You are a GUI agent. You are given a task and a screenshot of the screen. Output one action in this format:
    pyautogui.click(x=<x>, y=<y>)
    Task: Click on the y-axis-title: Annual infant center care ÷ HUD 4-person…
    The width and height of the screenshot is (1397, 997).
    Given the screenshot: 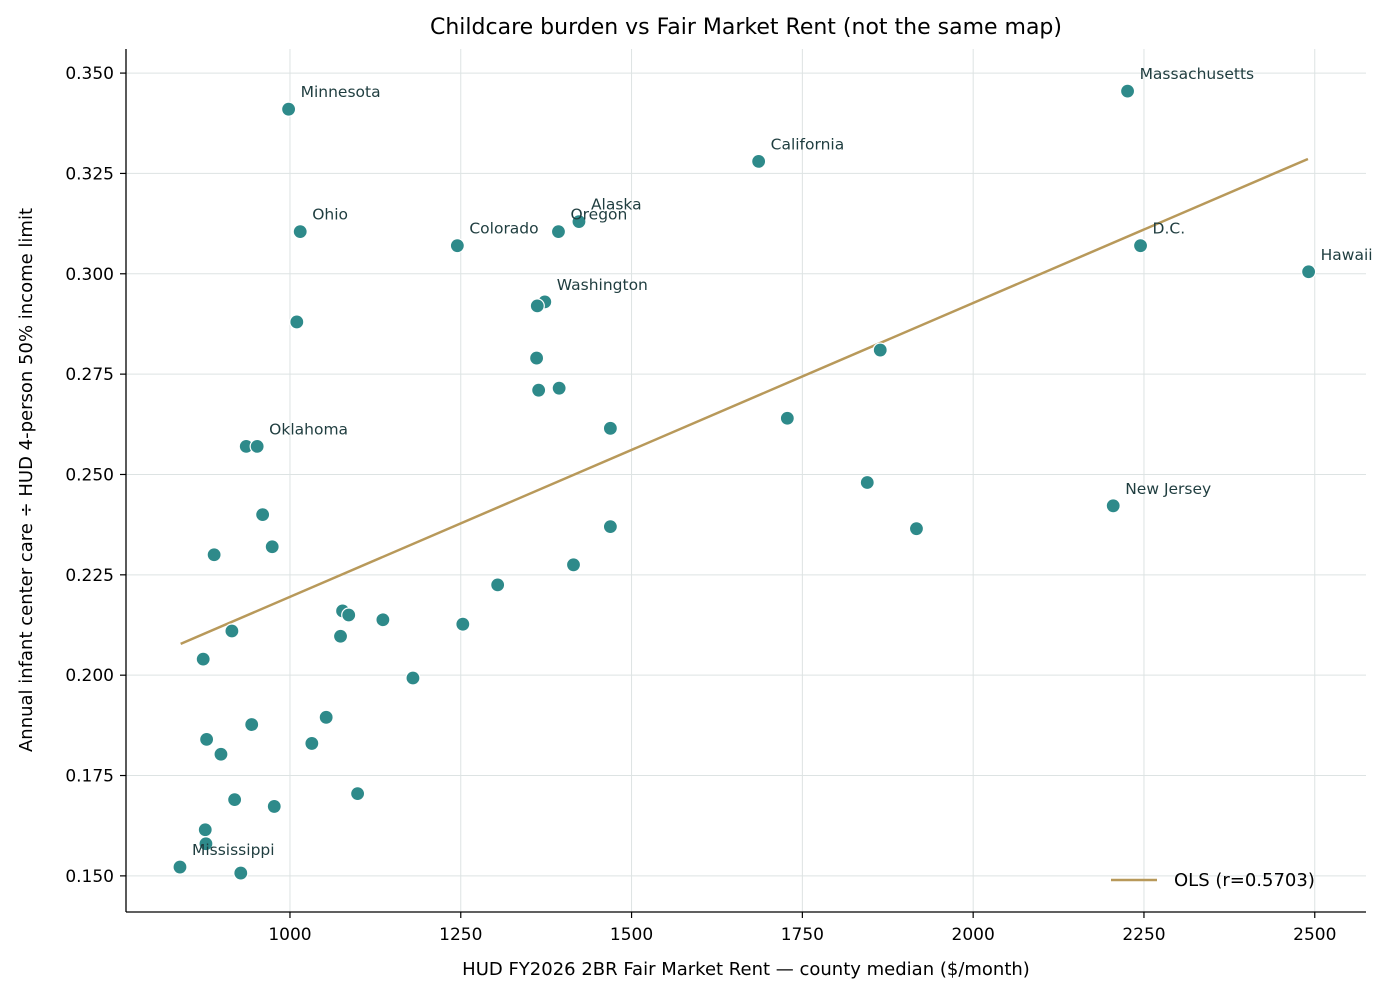 What is the action you would take?
    pyautogui.click(x=26, y=480)
    